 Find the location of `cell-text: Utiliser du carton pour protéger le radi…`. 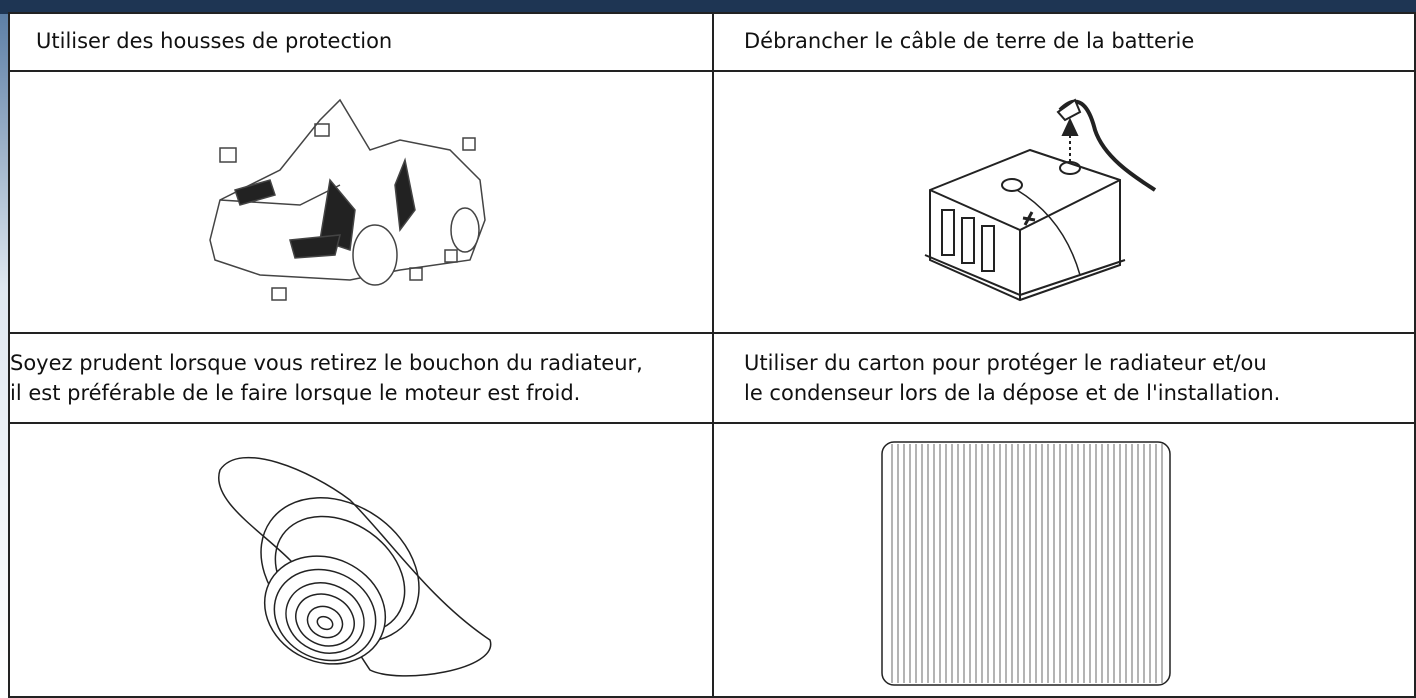

cell-text: Utiliser du carton pour protéger le radi… is located at coordinates (1005, 363).